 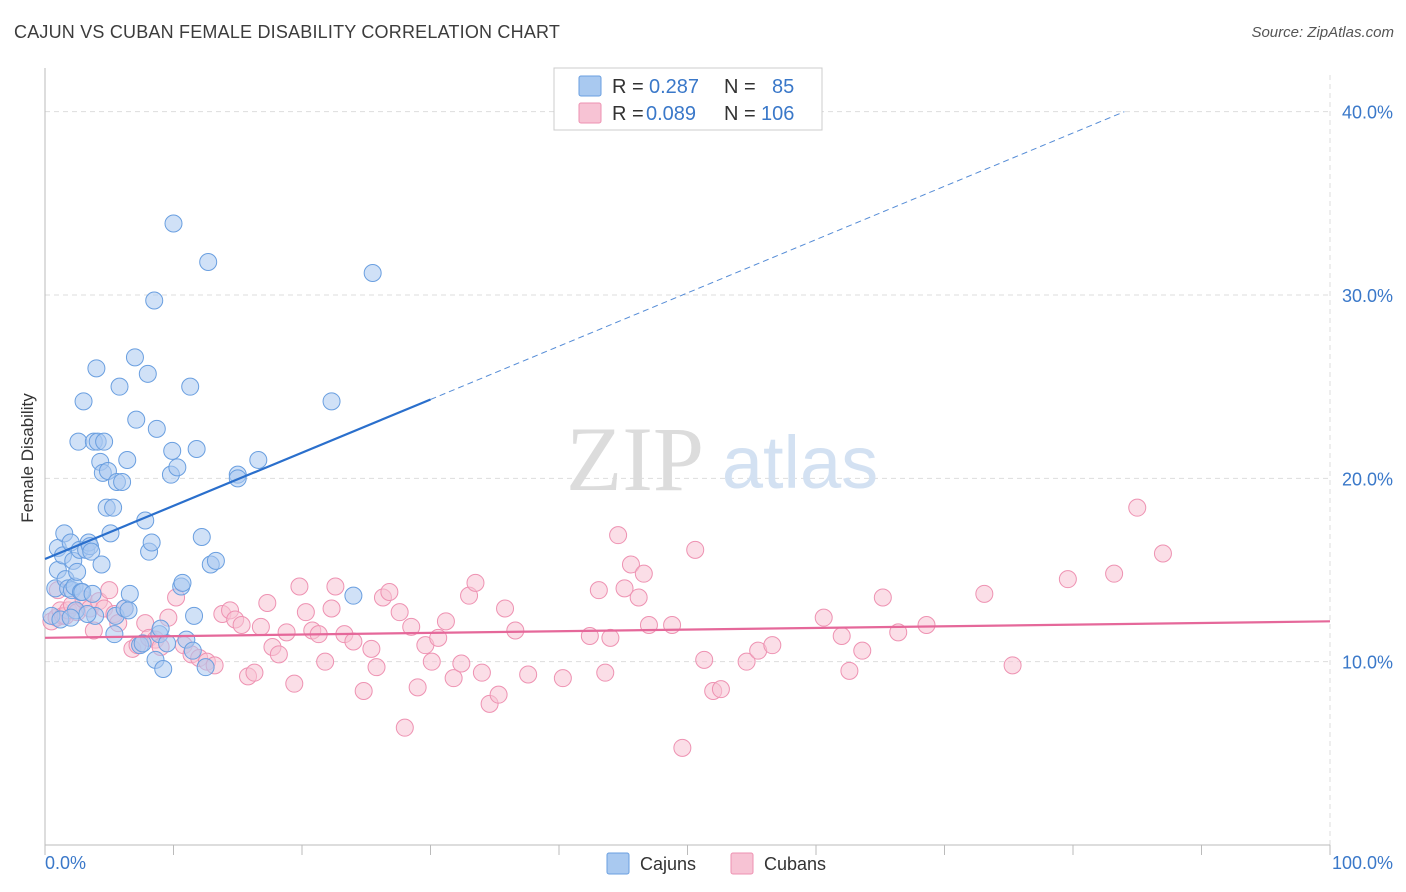 What do you see at coordinates (688, 99) in the screenshot?
I see `correlation-legend: R = 0.287 N = 85 R = 0.089 N = 106` at bounding box center [688, 99].